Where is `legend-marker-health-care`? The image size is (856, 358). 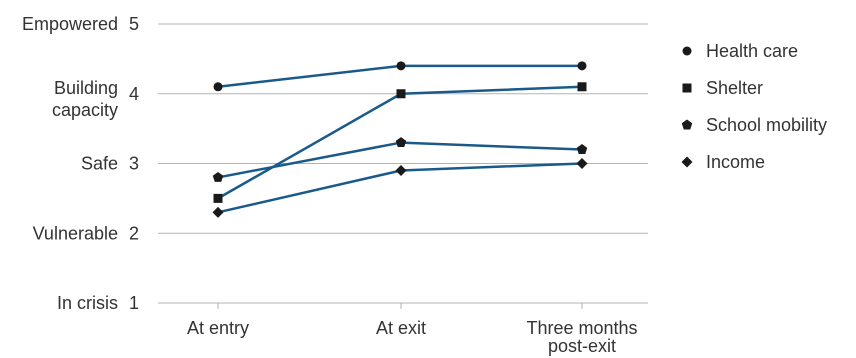
legend-marker-health-care is located at coordinates (687, 51).